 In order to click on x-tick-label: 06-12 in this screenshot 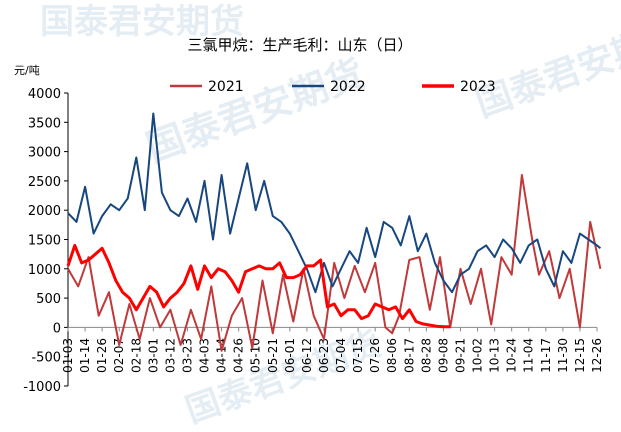, I will do `click(307, 355)`.